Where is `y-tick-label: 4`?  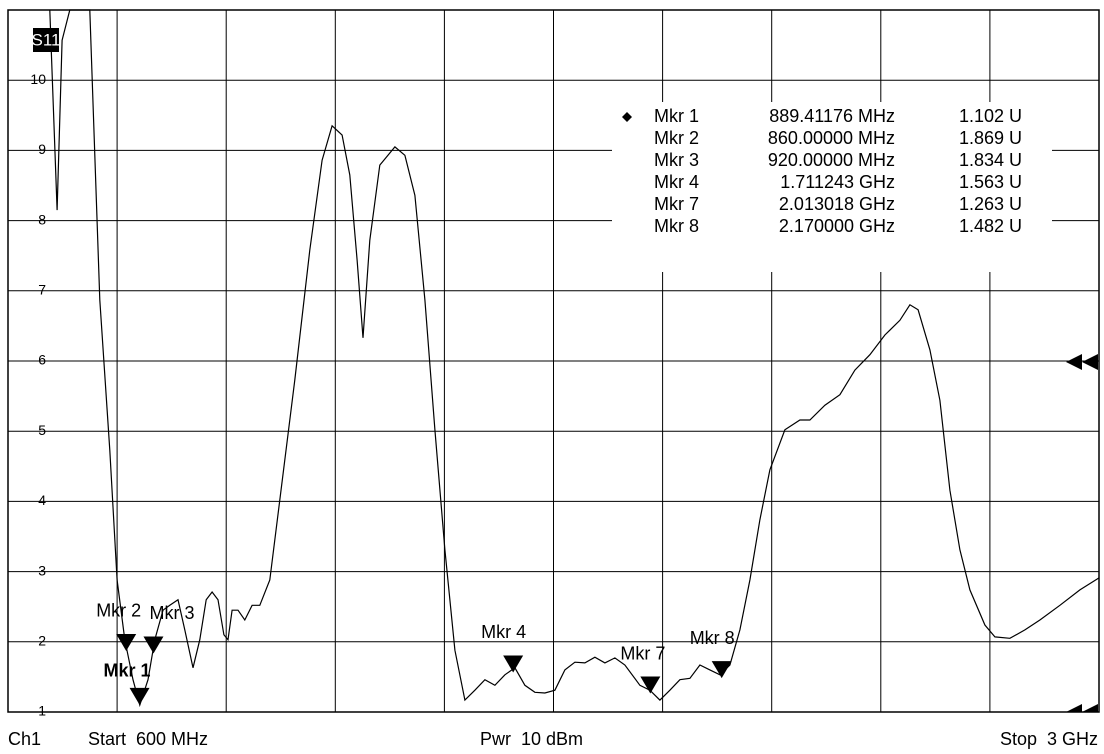
y-tick-label: 4 is located at coordinates (42, 500).